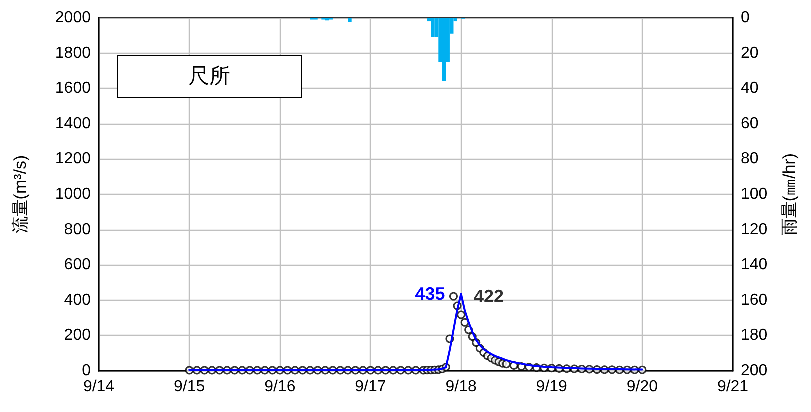 The width and height of the screenshot is (811, 412). I want to click on data-label: 435, so click(430, 294).